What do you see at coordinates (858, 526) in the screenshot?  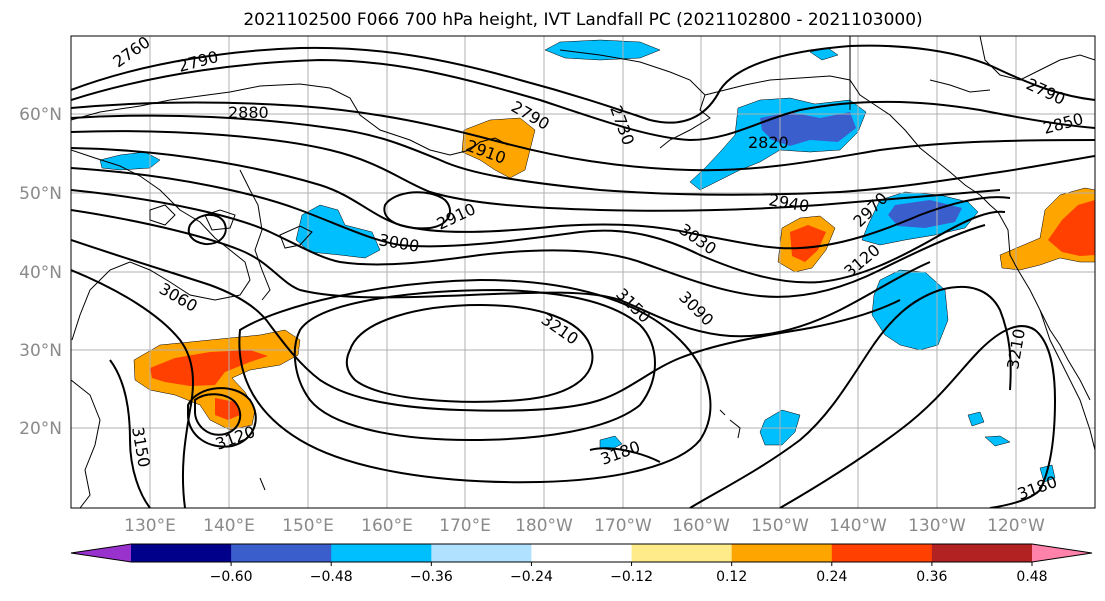 I see `lon-tick-label: 140°W` at bounding box center [858, 526].